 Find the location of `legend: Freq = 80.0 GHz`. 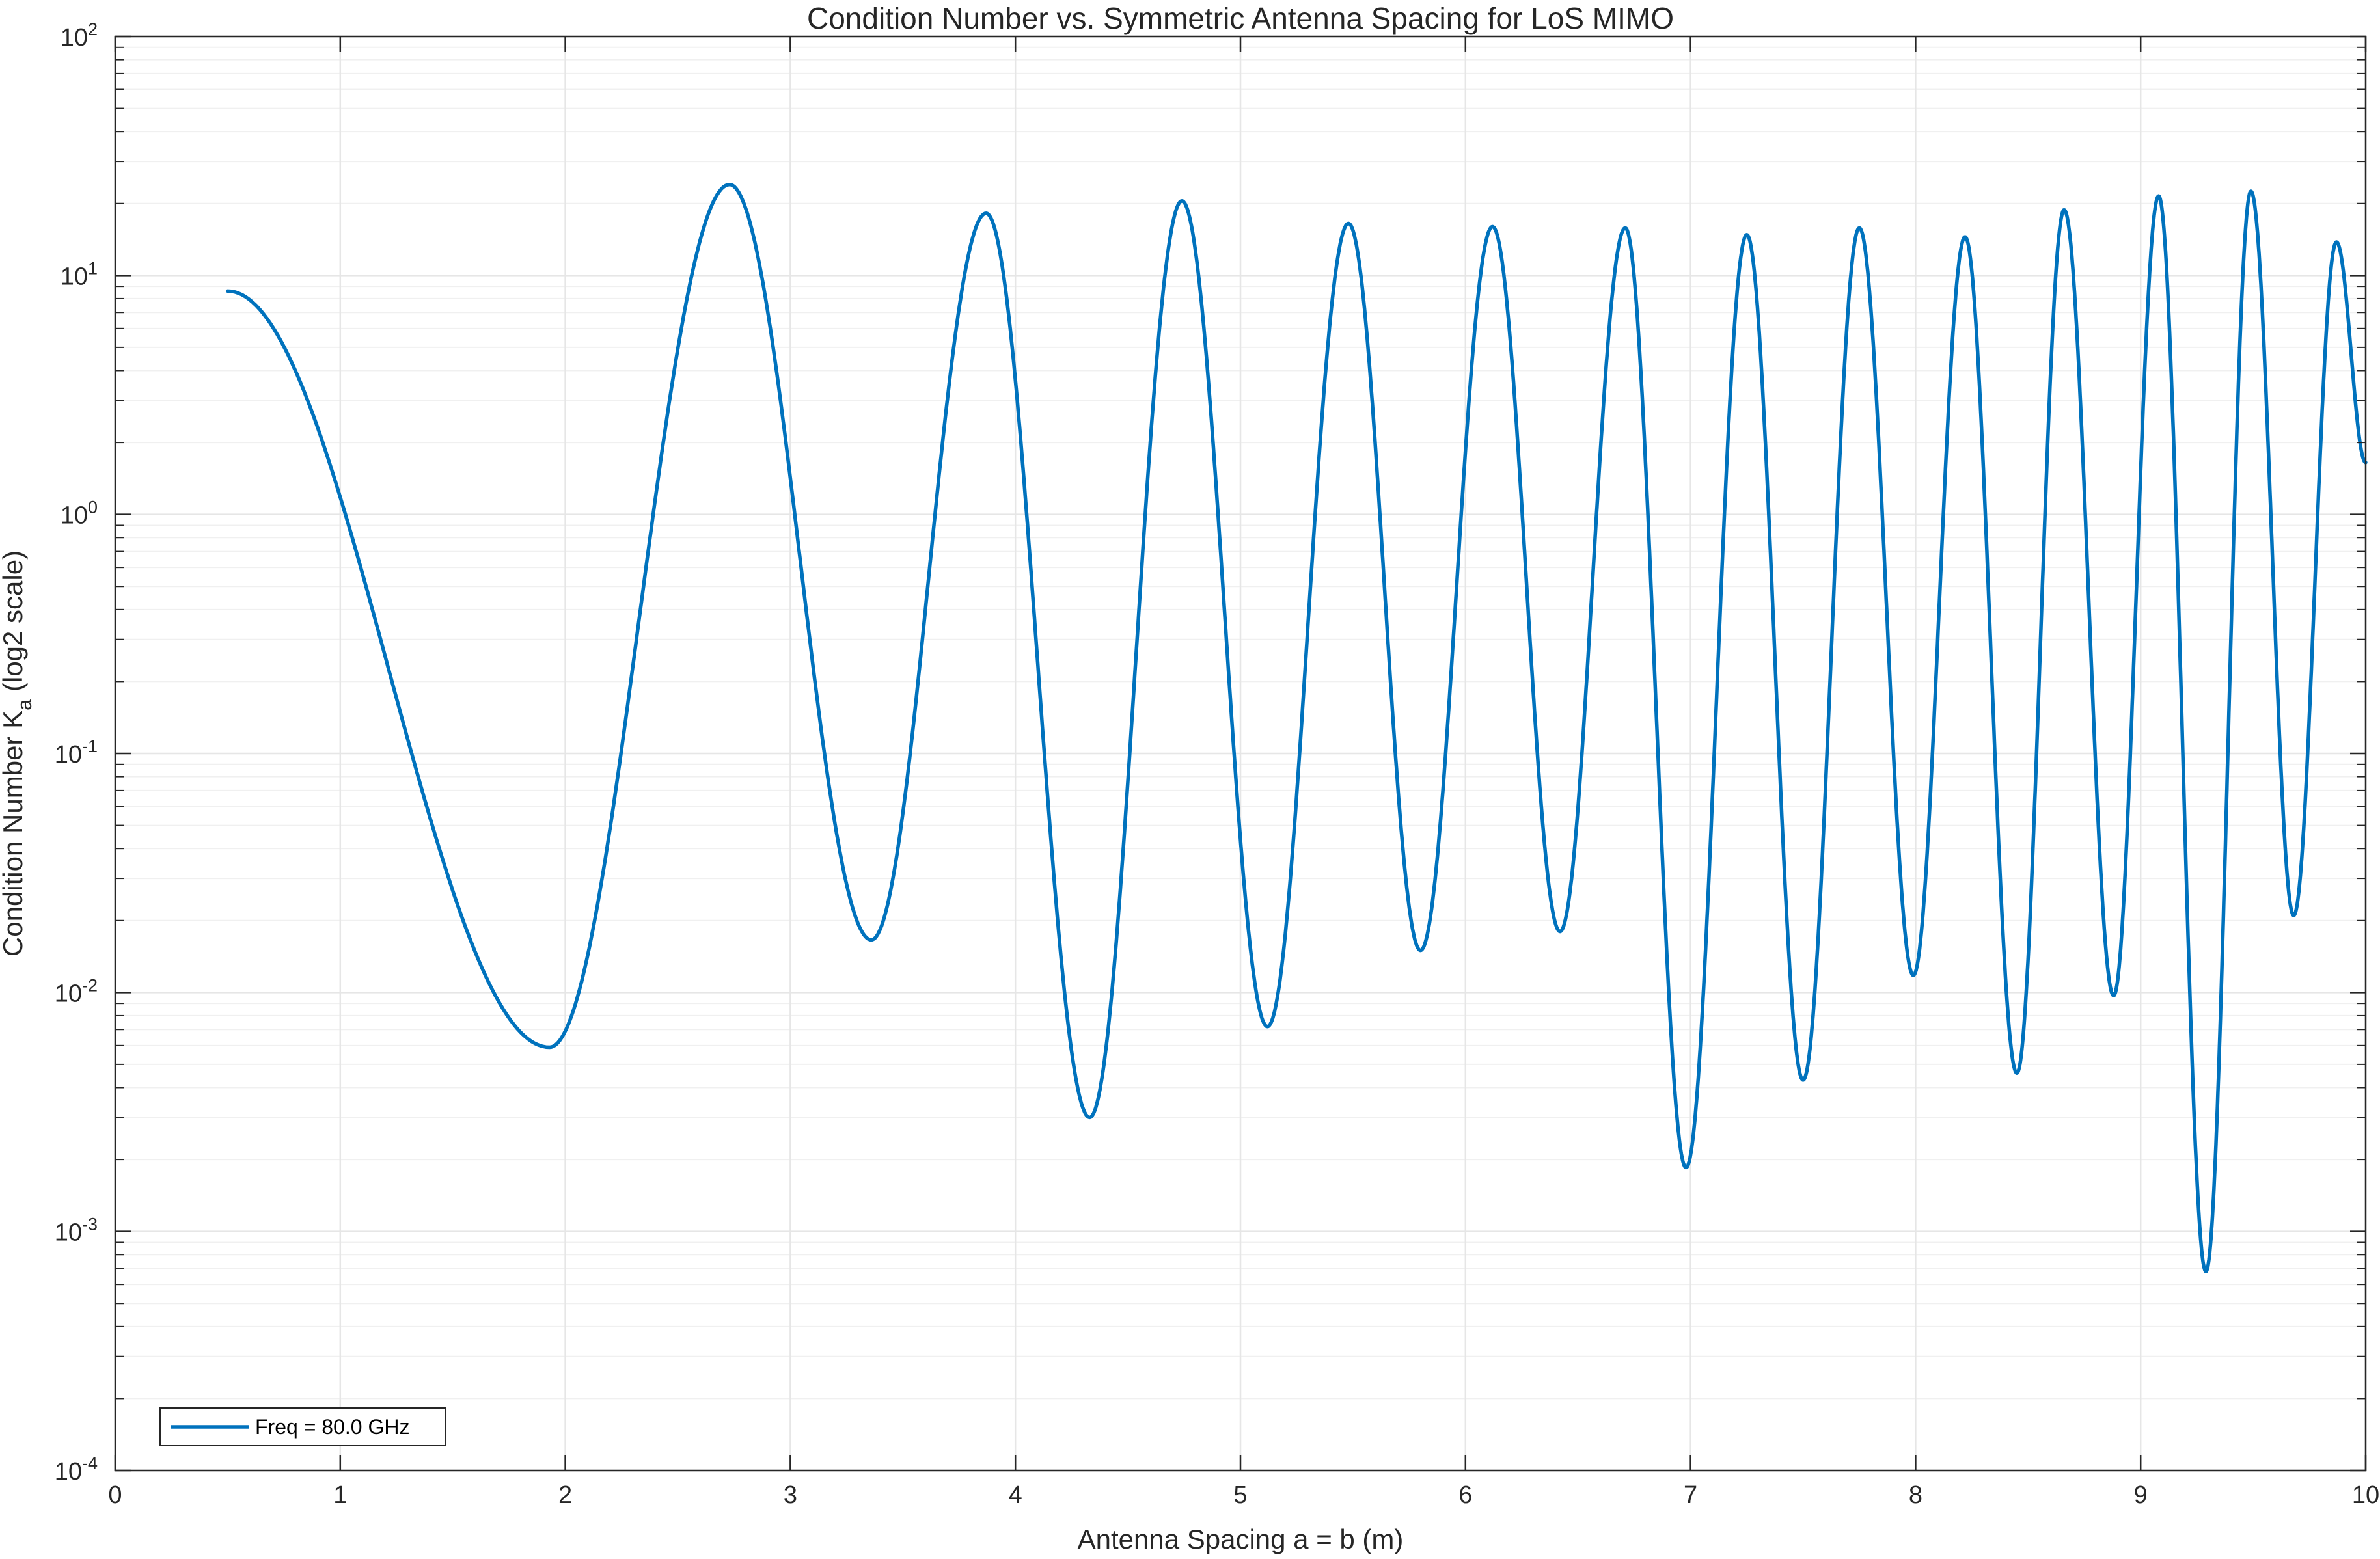

legend: Freq = 80.0 GHz is located at coordinates (302, 1426).